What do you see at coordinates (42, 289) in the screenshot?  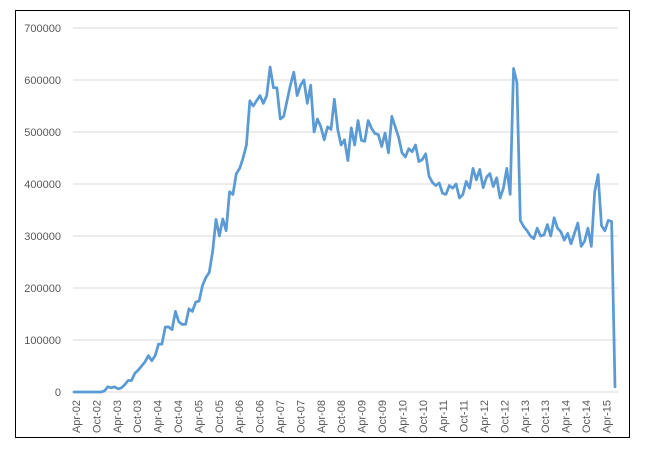 I see `y-tick-label: 200000` at bounding box center [42, 289].